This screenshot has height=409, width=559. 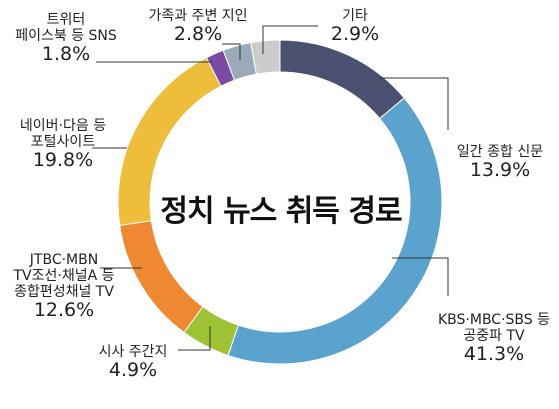 What do you see at coordinates (281, 211) in the screenshot?
I see `chart-title: 정치 뉴스 취득 경로` at bounding box center [281, 211].